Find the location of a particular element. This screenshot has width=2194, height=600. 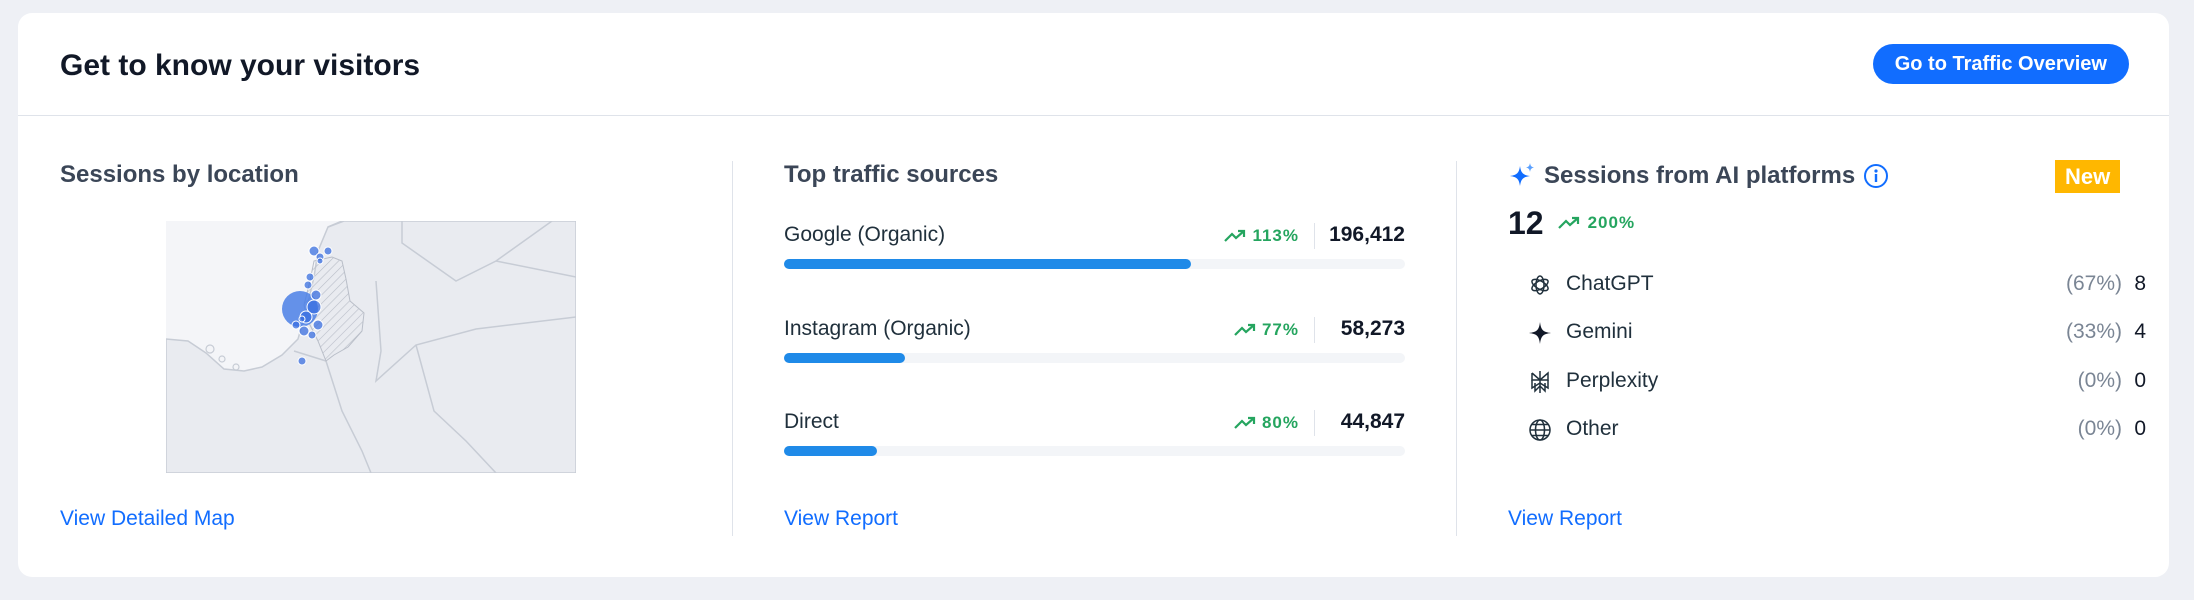

source-trend: 80% is located at coordinates (1266, 423).